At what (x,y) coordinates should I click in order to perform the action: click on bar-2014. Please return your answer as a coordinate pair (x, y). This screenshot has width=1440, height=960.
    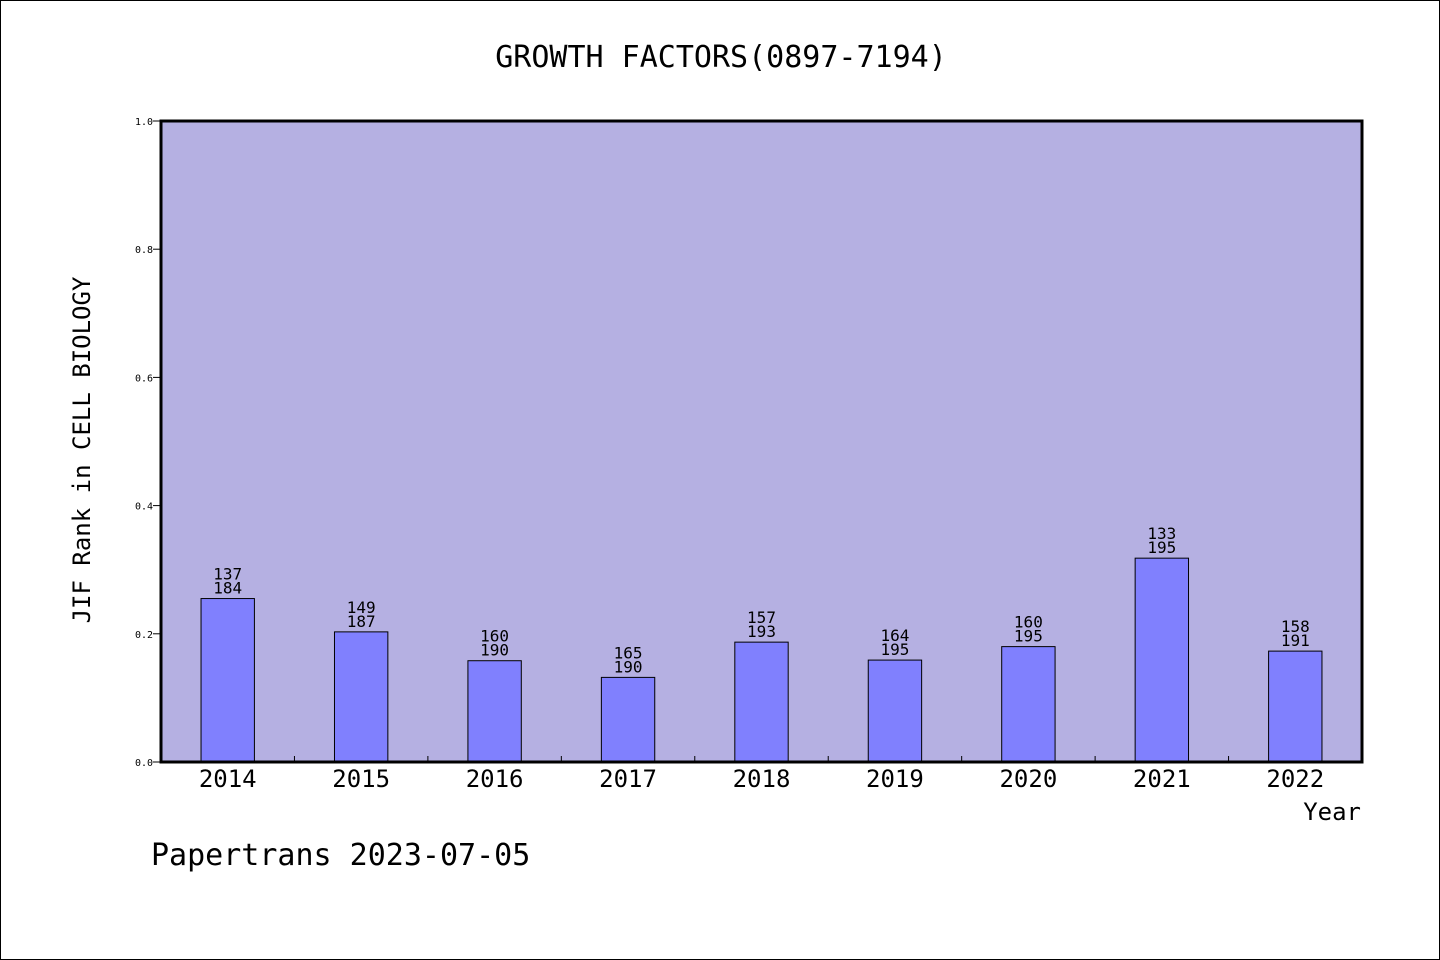
    Looking at the image, I should click on (227, 680).